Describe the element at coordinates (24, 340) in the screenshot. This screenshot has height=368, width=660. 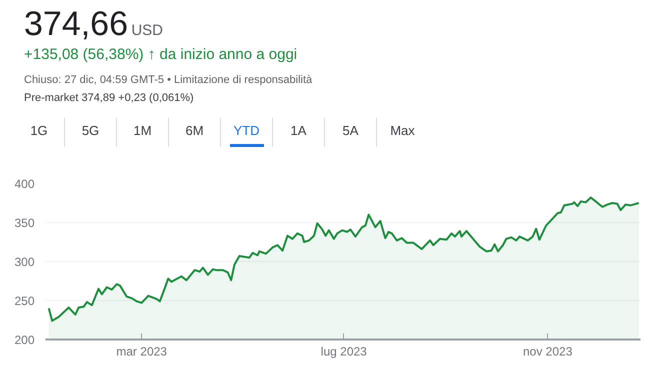
I see `y-tick-label: 200` at that location.